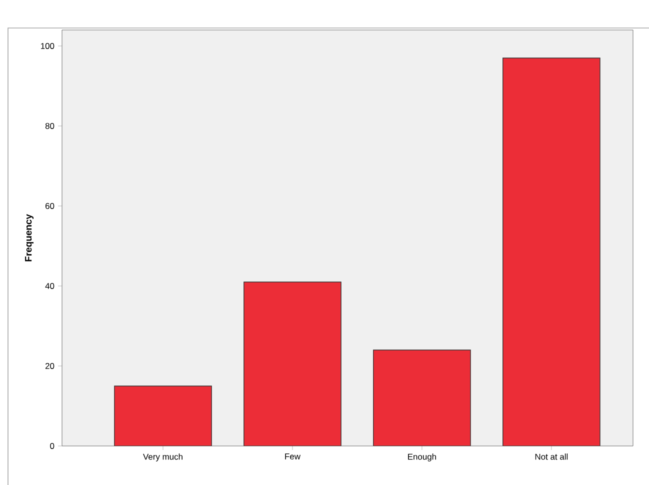  I want to click on x-tick-label: Enough, so click(422, 458).